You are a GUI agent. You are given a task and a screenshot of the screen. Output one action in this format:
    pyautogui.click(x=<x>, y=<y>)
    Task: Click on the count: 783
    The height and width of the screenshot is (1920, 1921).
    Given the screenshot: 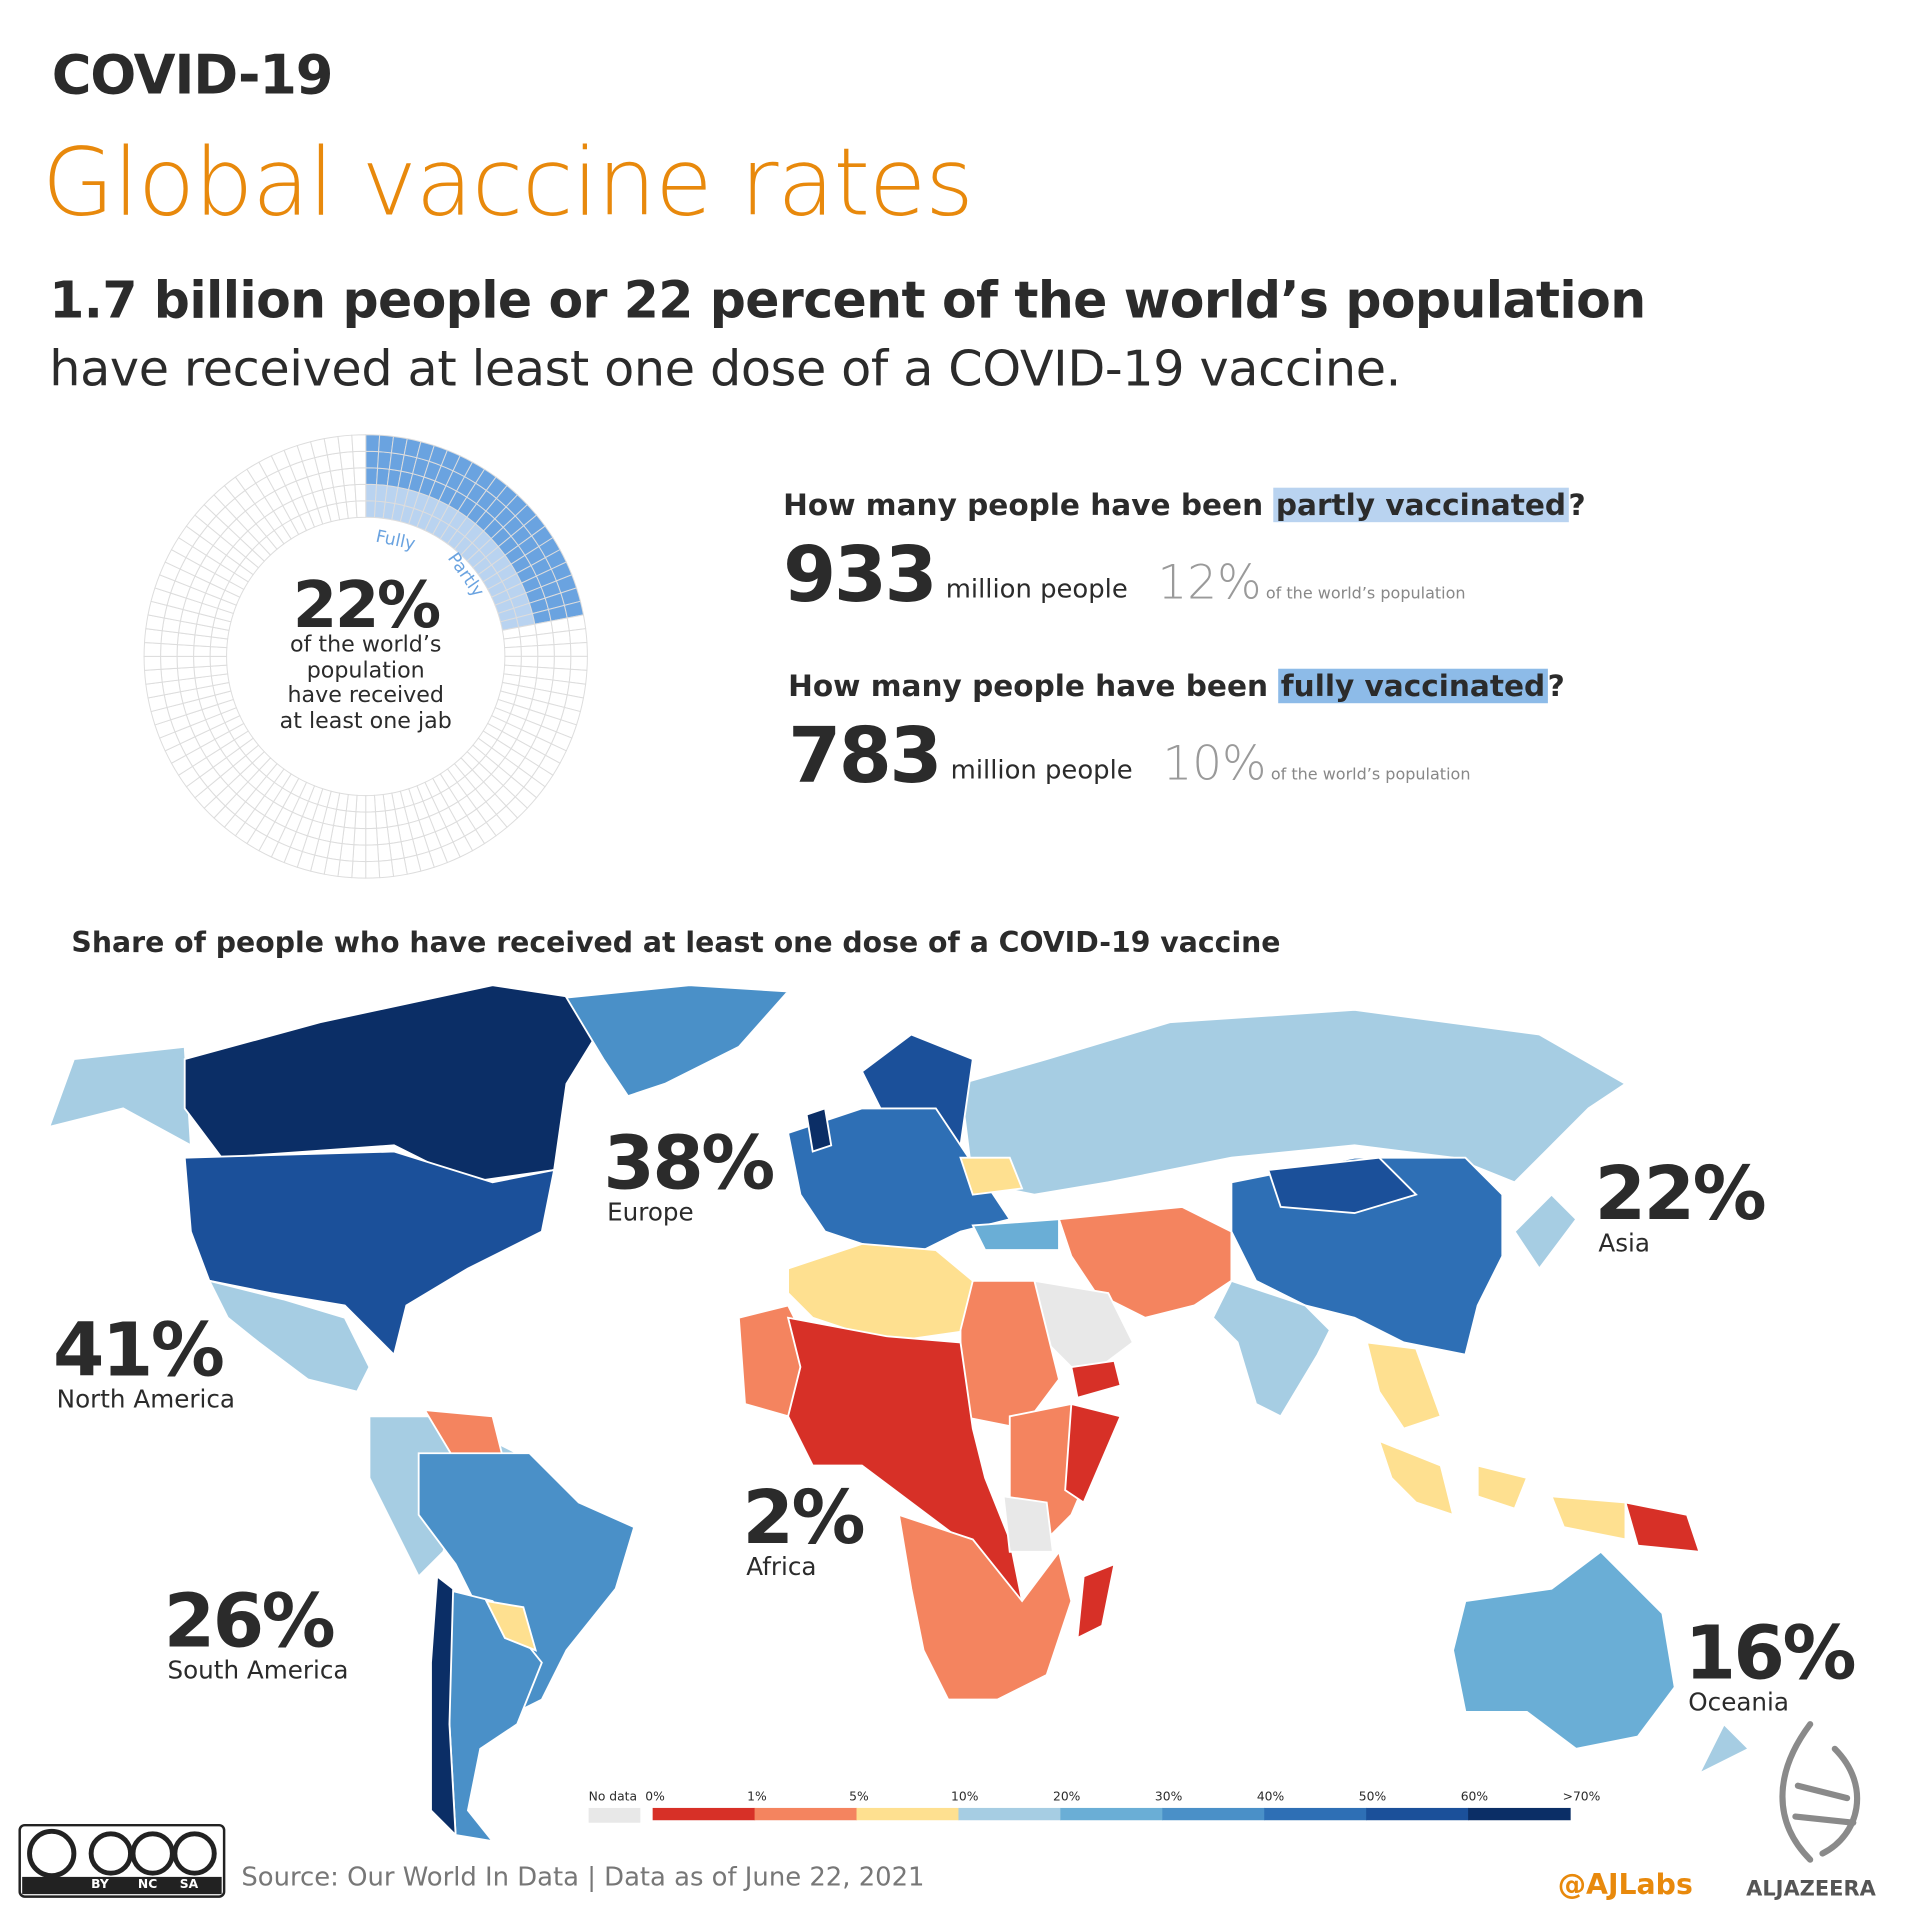 What is the action you would take?
    pyautogui.click(x=865, y=755)
    